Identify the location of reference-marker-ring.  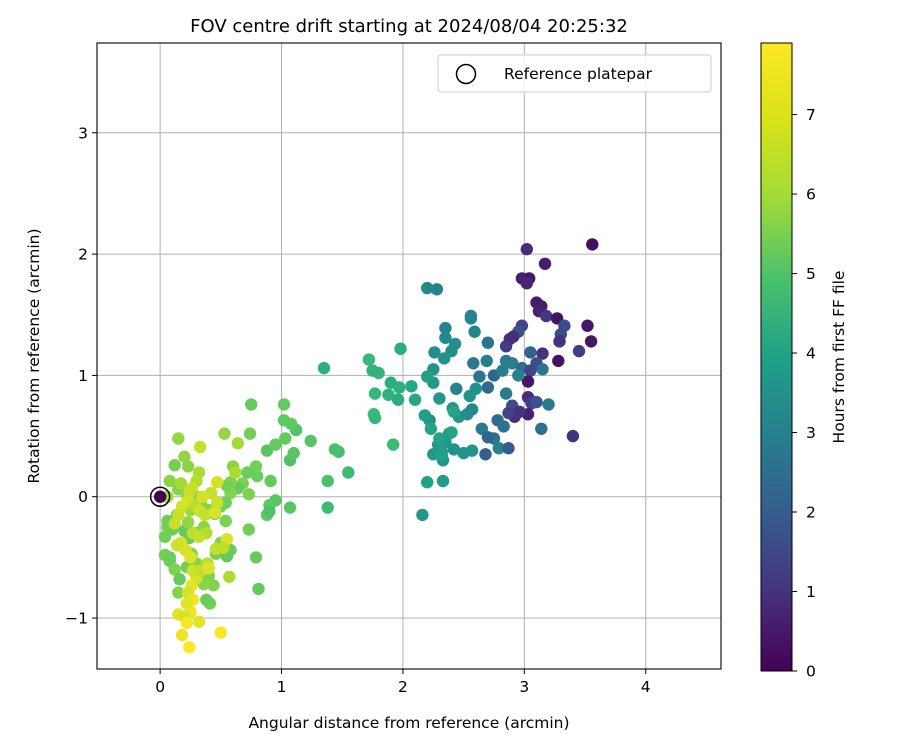
(160, 496).